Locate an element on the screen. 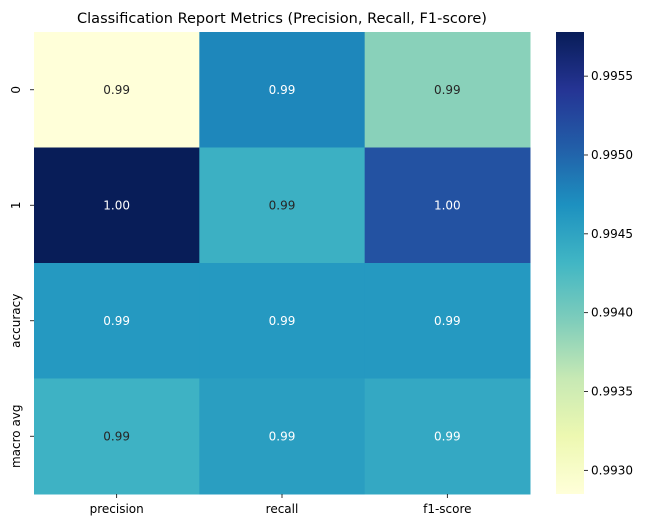 The width and height of the screenshot is (651, 528). colorbar-ticks: 0.9930 0.9935 0.9940 0.9945 0.9950 0.9955 is located at coordinates (608, 273).